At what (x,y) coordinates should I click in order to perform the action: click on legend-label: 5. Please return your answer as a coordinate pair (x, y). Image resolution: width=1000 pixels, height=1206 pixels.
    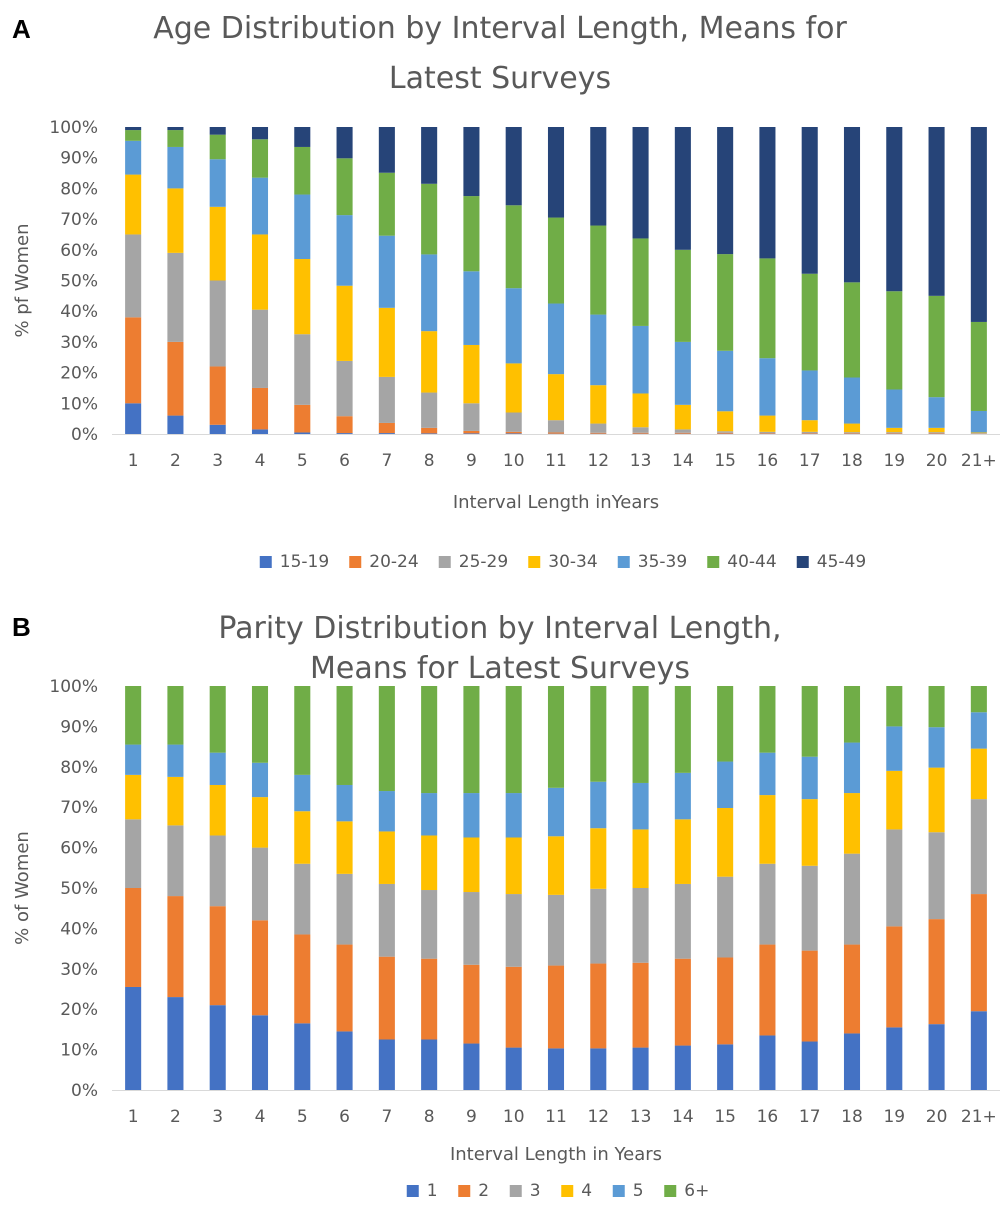
    Looking at the image, I should click on (638, 1191).